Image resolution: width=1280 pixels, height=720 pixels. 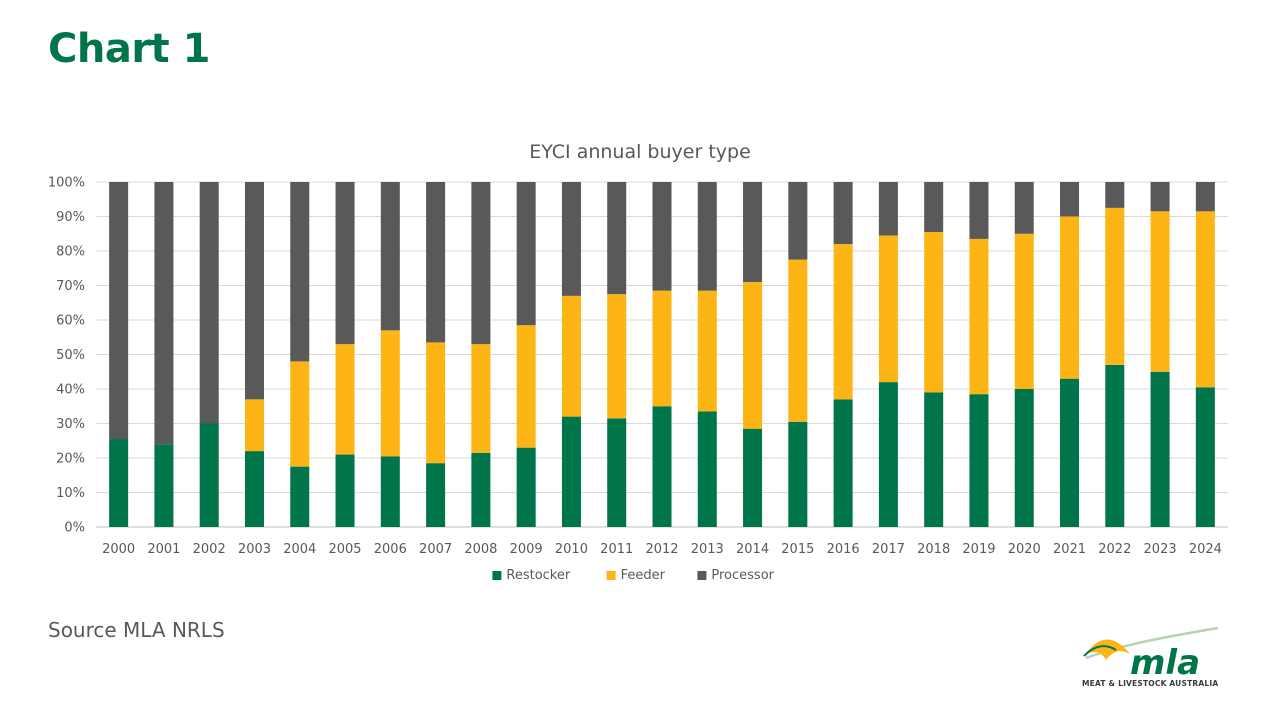 I want to click on bar-restocker-2003, so click(x=254, y=489).